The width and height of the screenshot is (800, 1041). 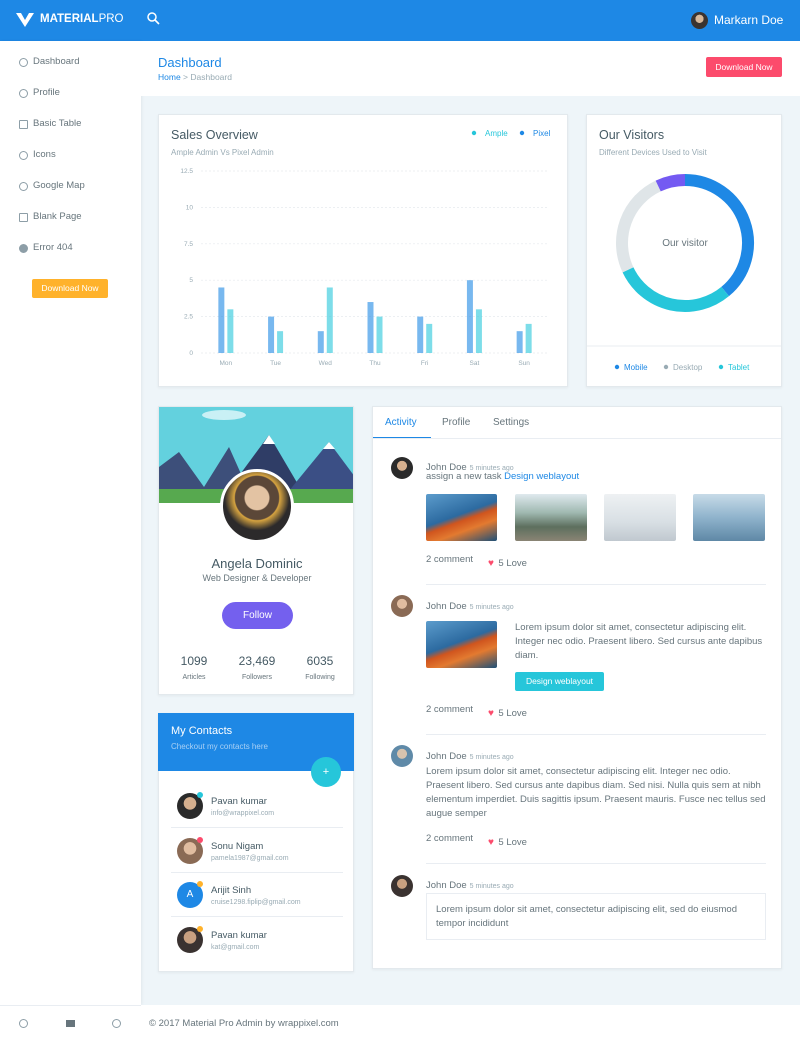 What do you see at coordinates (496, 133) in the screenshot?
I see `legend-label: Ample` at bounding box center [496, 133].